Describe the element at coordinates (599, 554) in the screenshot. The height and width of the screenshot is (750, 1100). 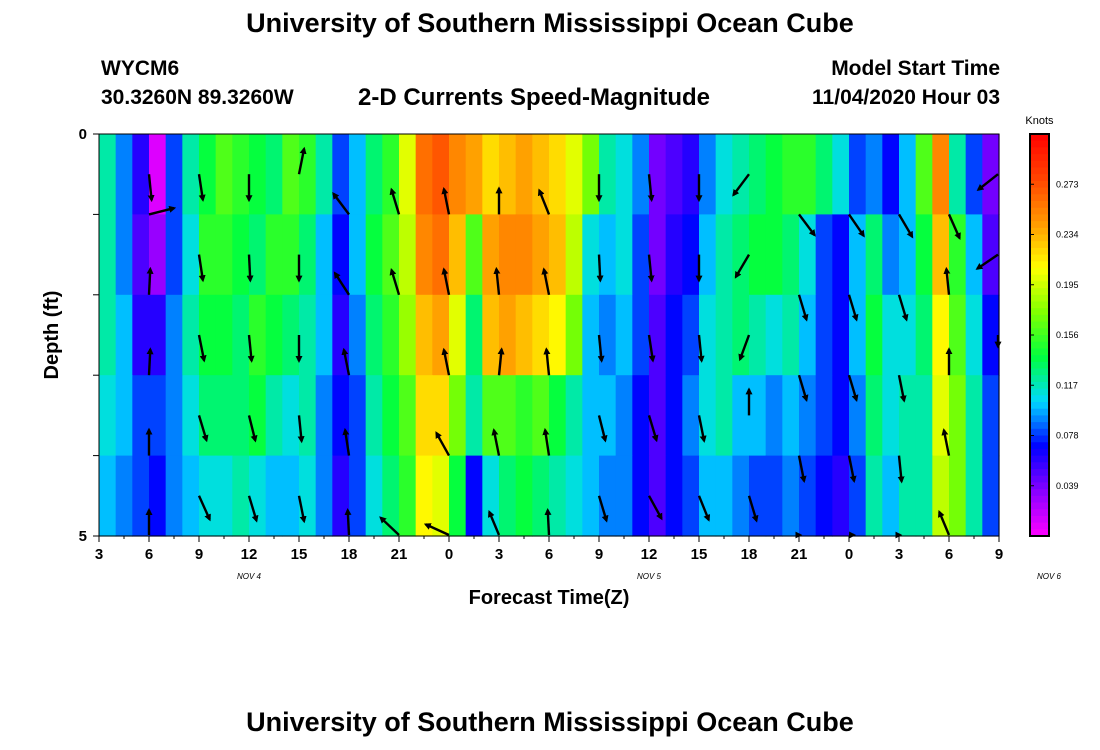
I see `x-tick-label: 9` at that location.